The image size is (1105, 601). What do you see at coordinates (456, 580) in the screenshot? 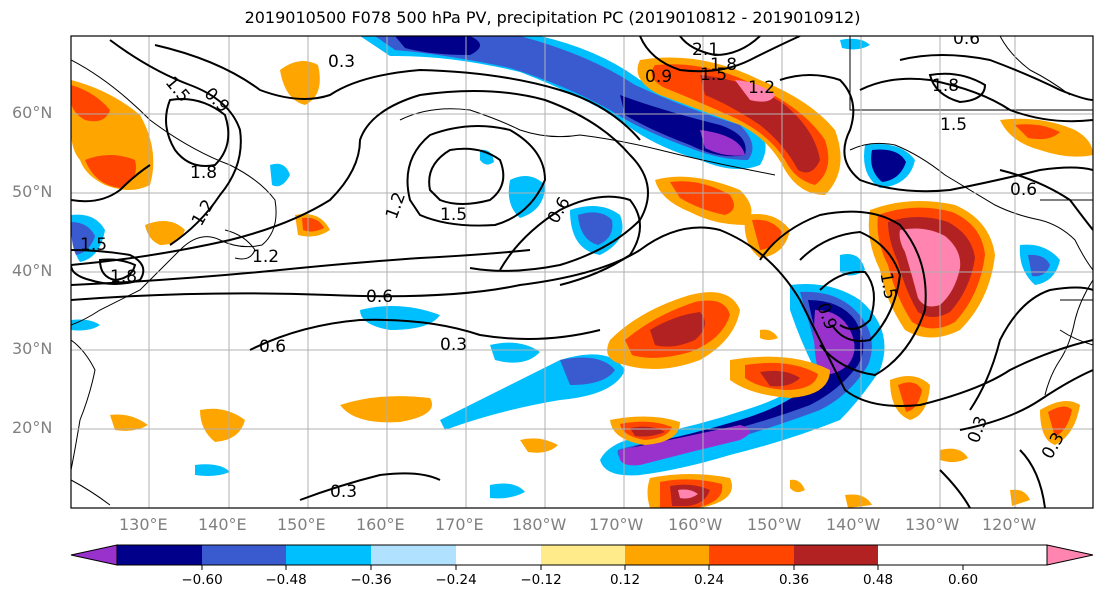
I see `colorbar-tick: −0.24` at bounding box center [456, 580].